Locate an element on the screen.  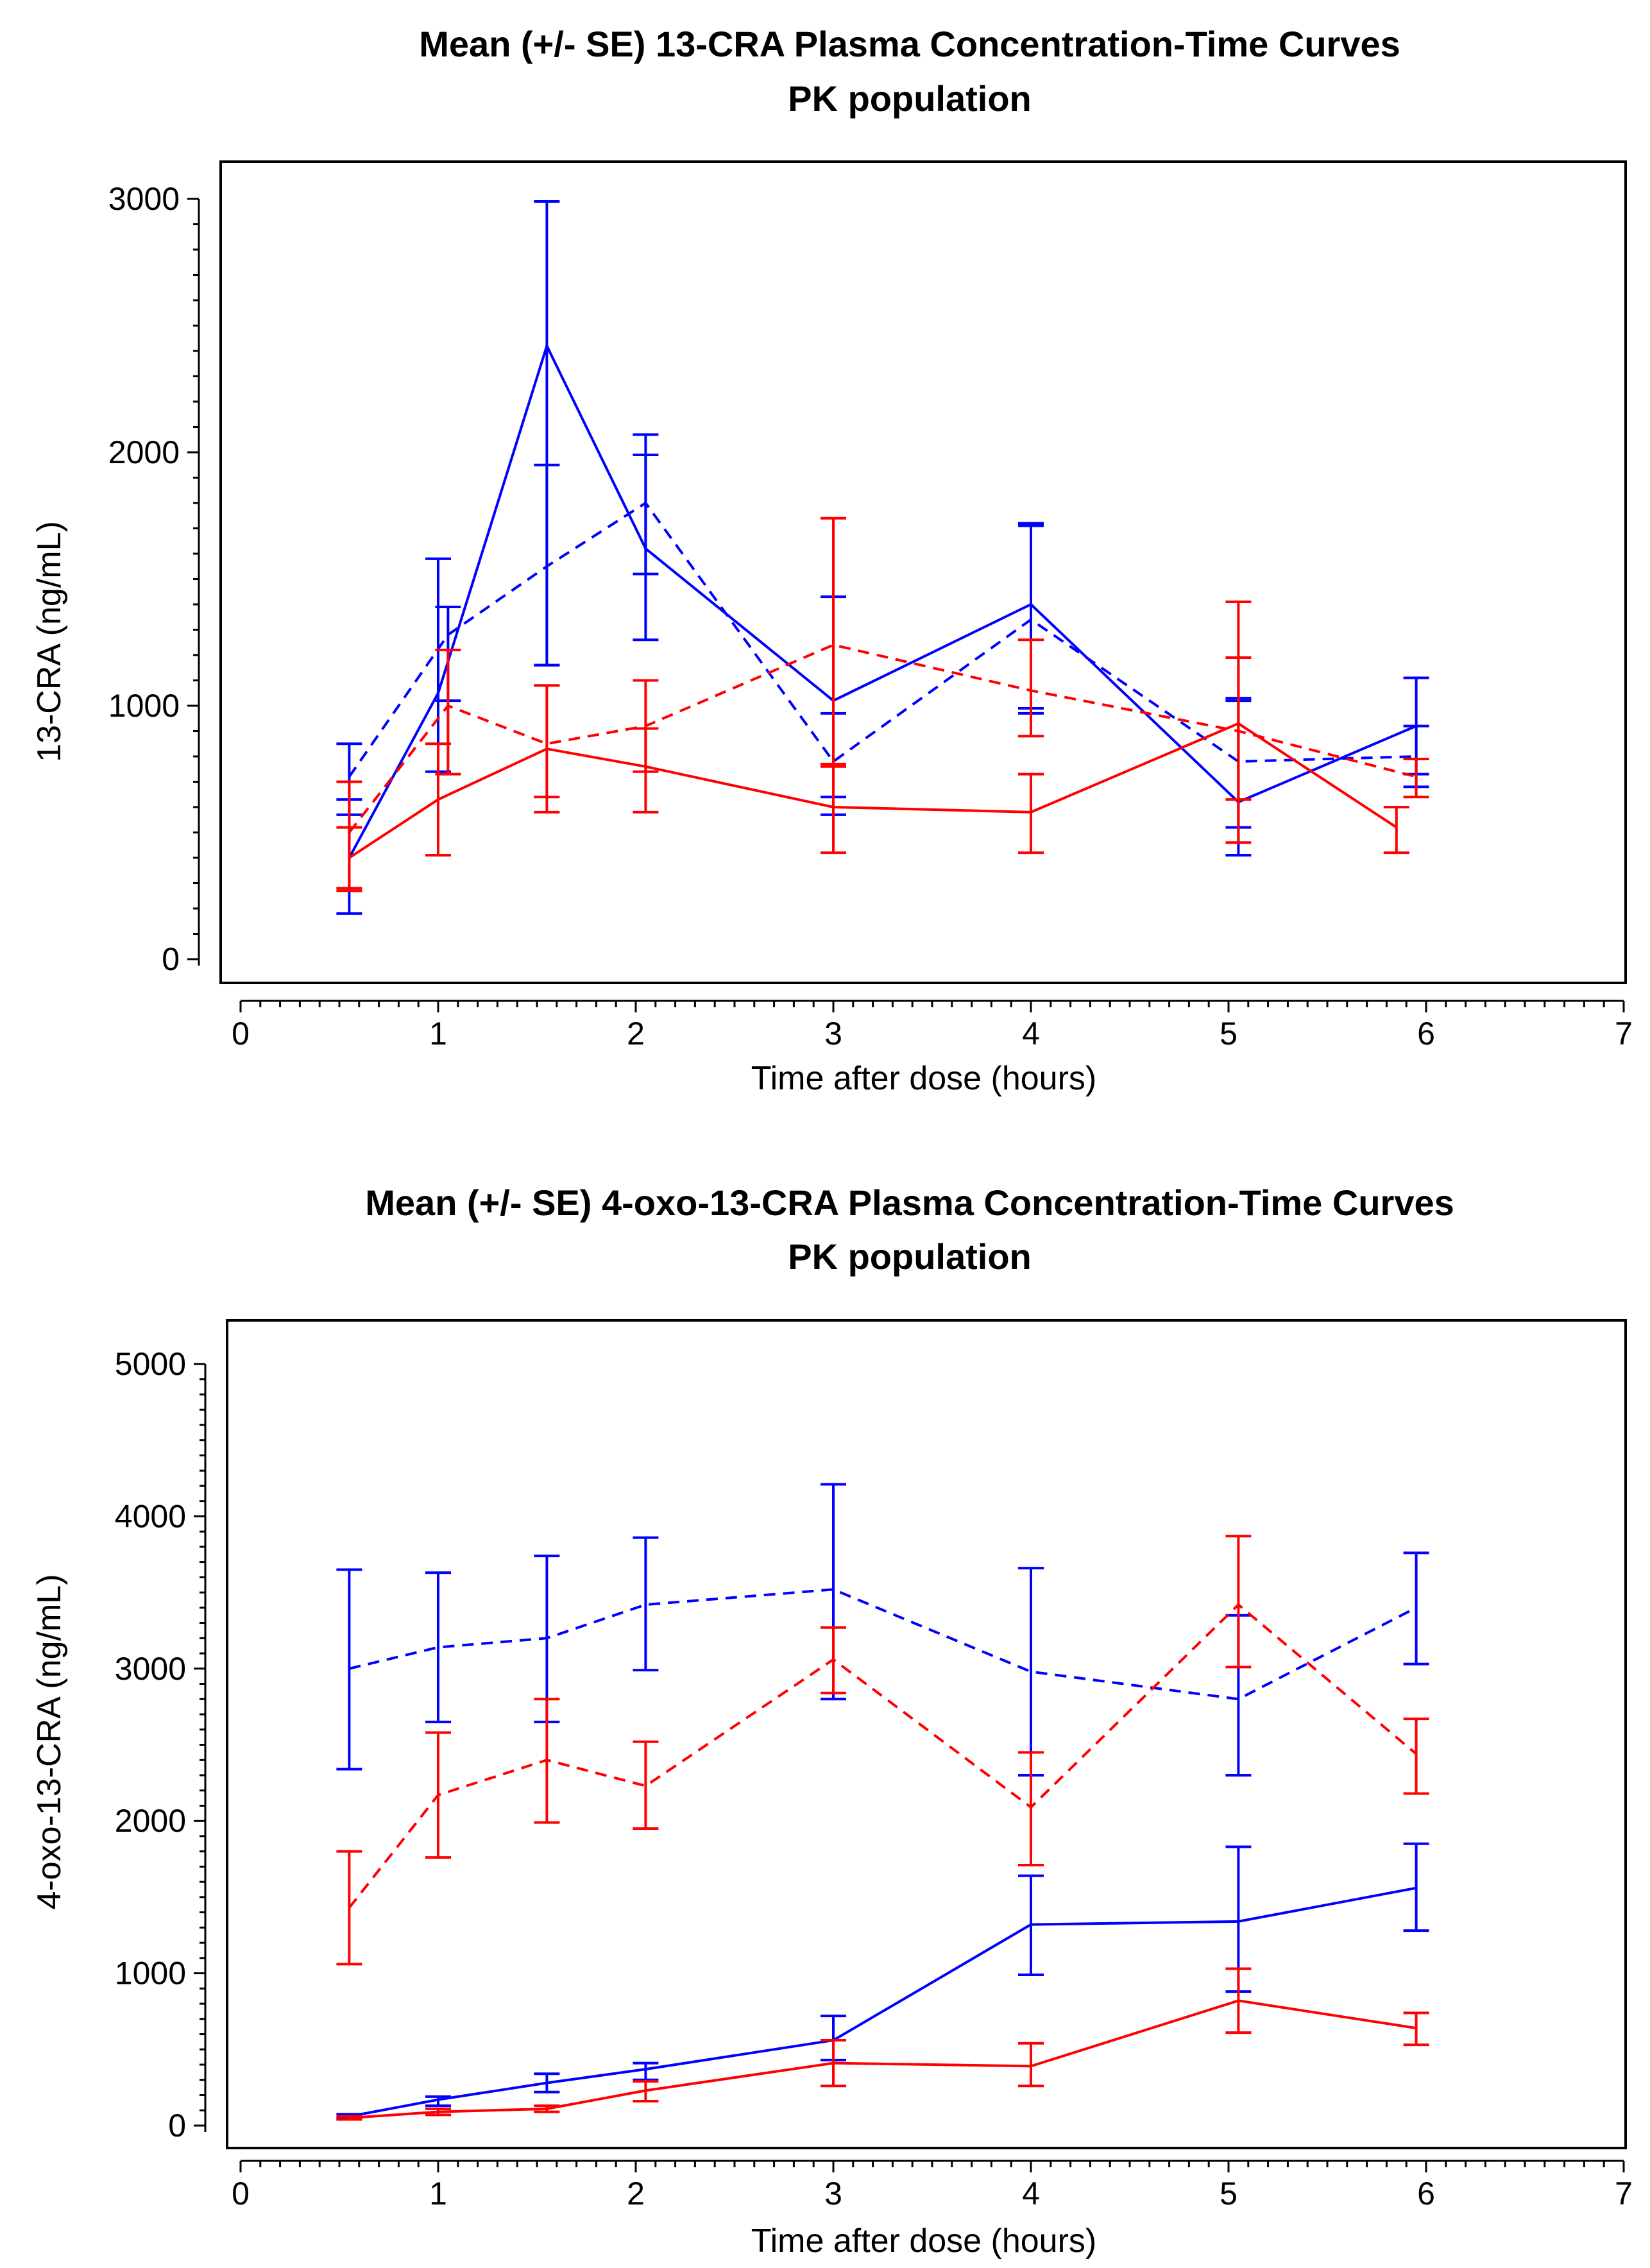
chart-1-x-axis: 0 1 2 3 4 5 6 7 is located at coordinates (932, 1026).